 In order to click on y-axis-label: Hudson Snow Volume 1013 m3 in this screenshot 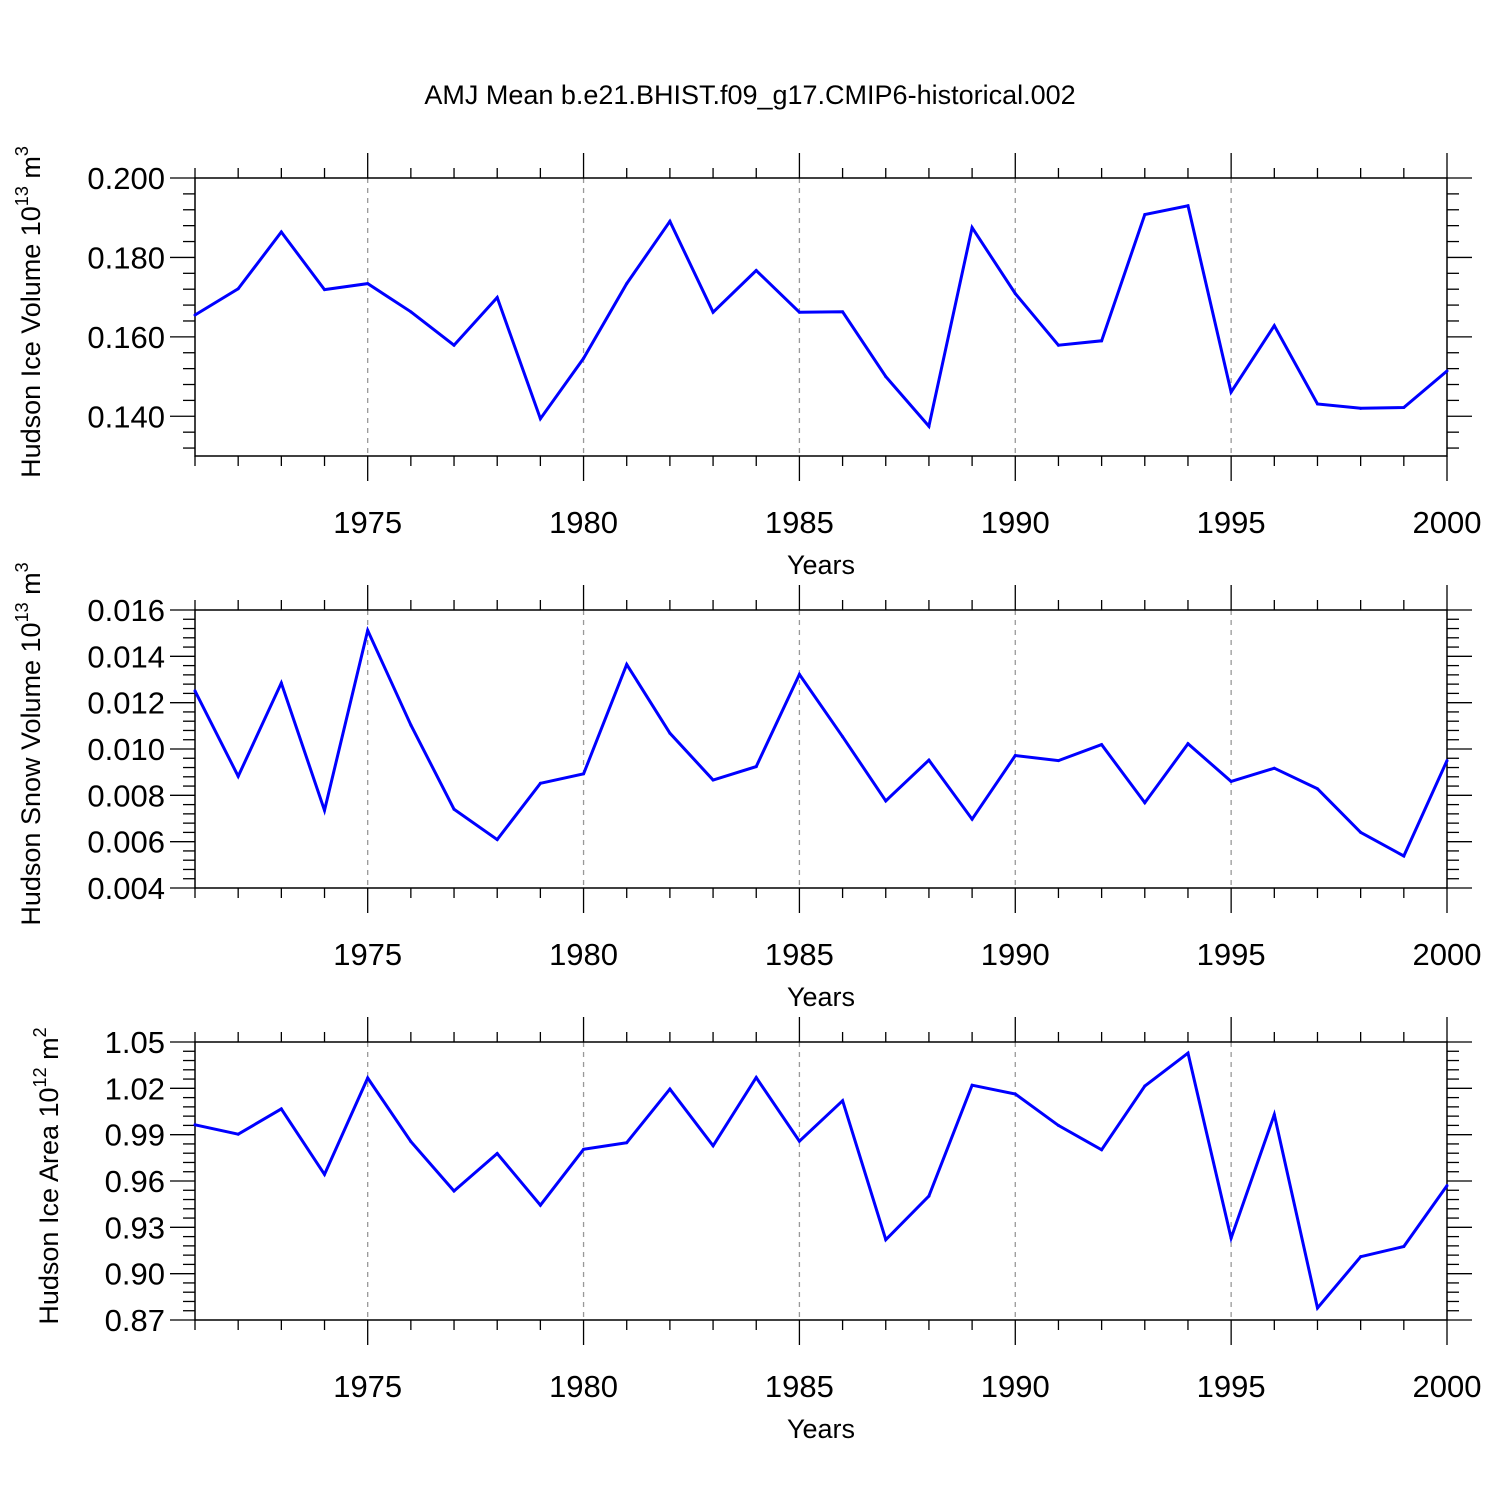, I will do `click(29, 743)`.